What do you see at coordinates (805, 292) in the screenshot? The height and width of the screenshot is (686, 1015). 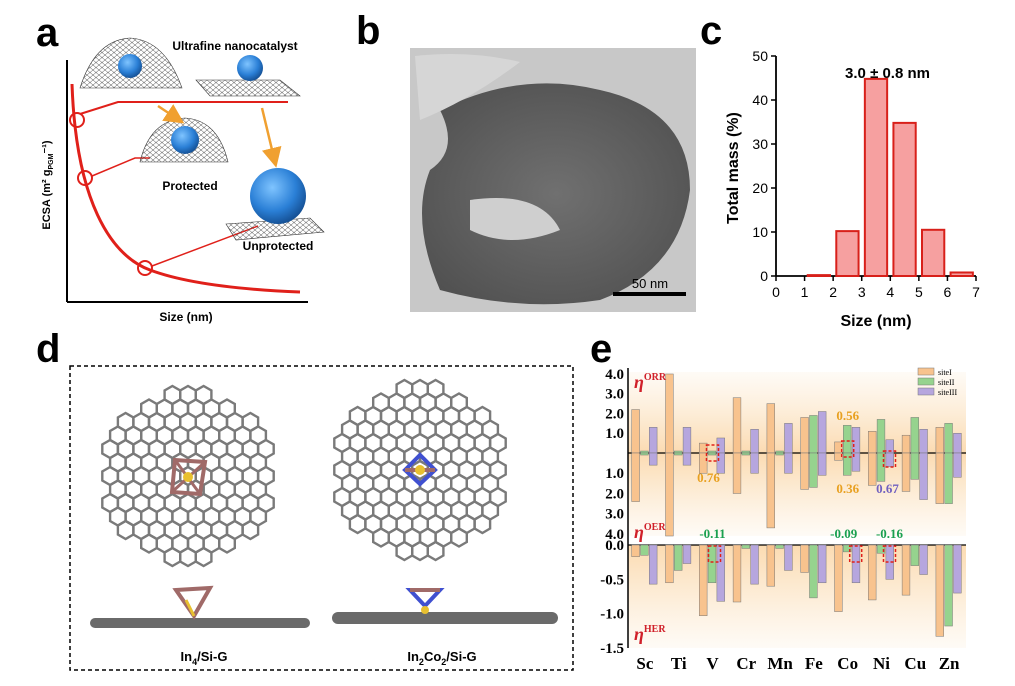 I see `panel-c-x-tick-label: 1` at bounding box center [805, 292].